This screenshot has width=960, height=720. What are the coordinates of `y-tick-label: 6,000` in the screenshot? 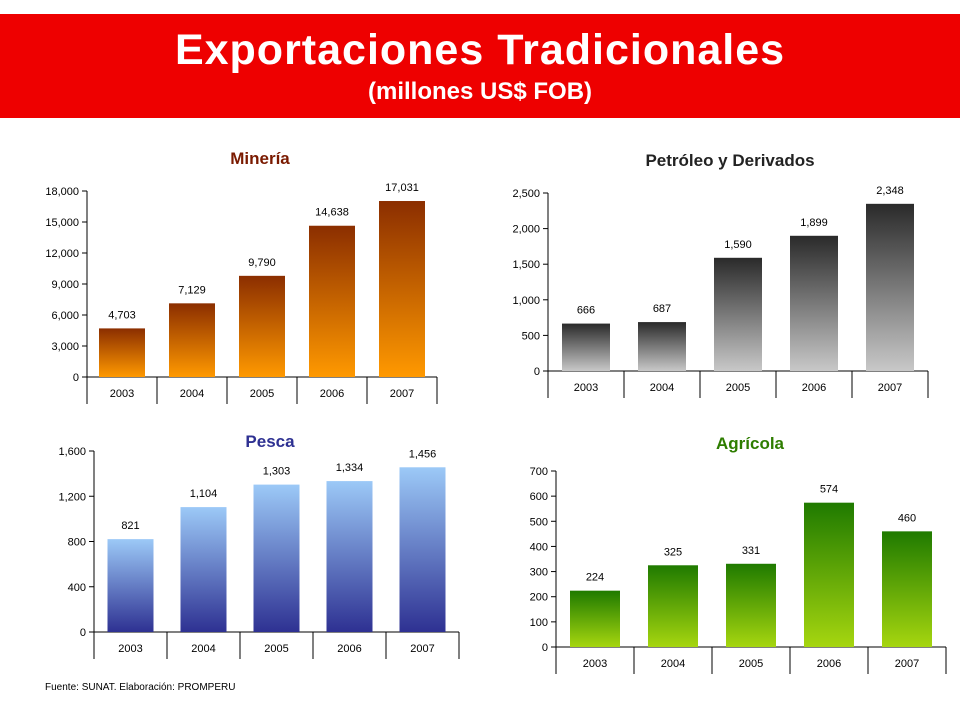 It's located at (65, 316).